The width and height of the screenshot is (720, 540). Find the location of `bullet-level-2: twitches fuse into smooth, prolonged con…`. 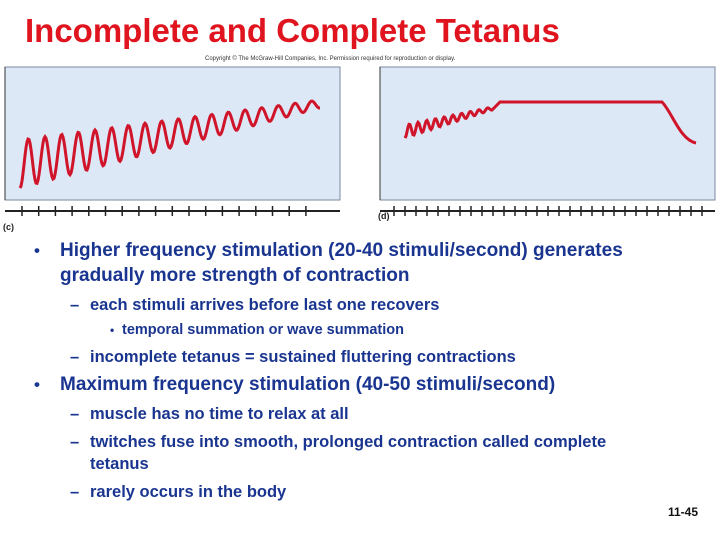

bullet-level-2: twitches fuse into smooth, prolonged con… is located at coordinates (360, 453).